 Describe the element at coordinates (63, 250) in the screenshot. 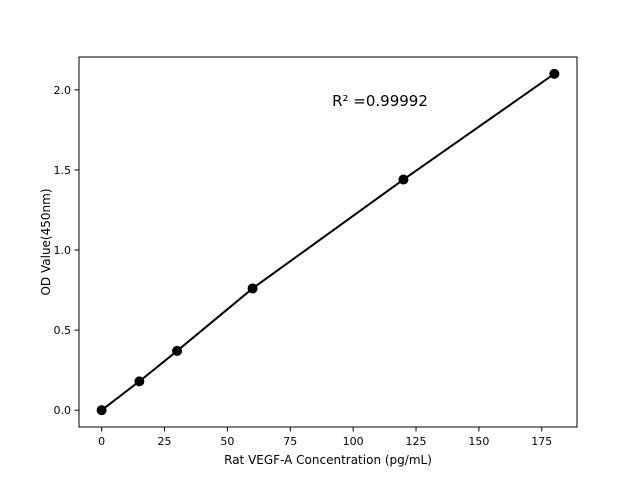

I see `y-tick-label: 1.0` at that location.